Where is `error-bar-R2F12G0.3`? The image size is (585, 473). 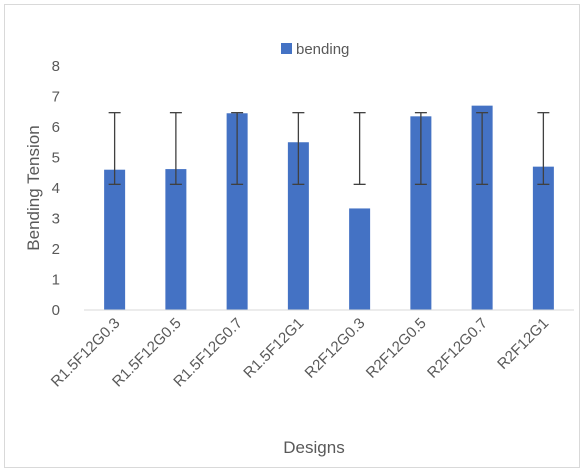 error-bar-R2F12G0.3 is located at coordinates (359, 148).